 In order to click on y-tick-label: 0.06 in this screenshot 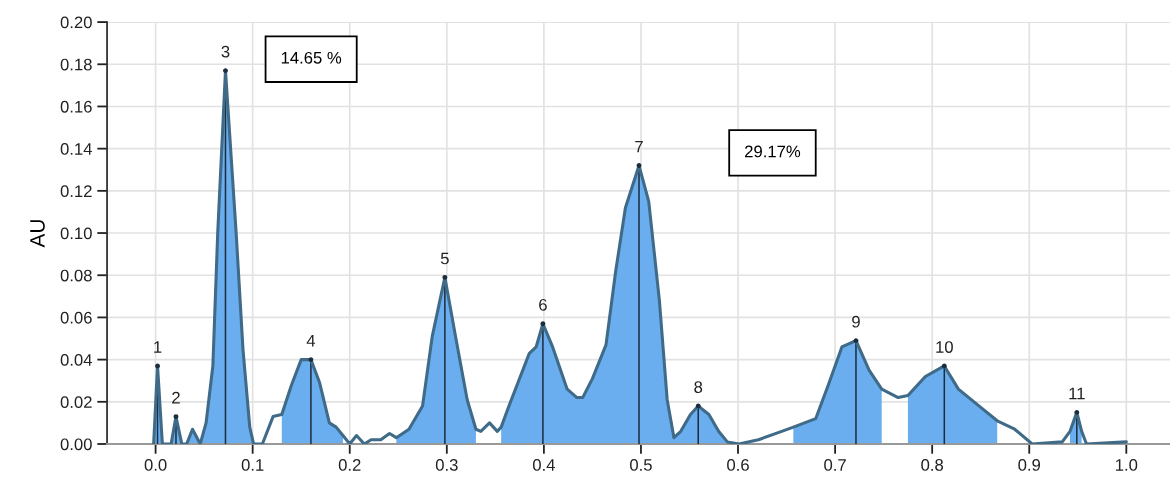, I will do `click(76, 317)`.